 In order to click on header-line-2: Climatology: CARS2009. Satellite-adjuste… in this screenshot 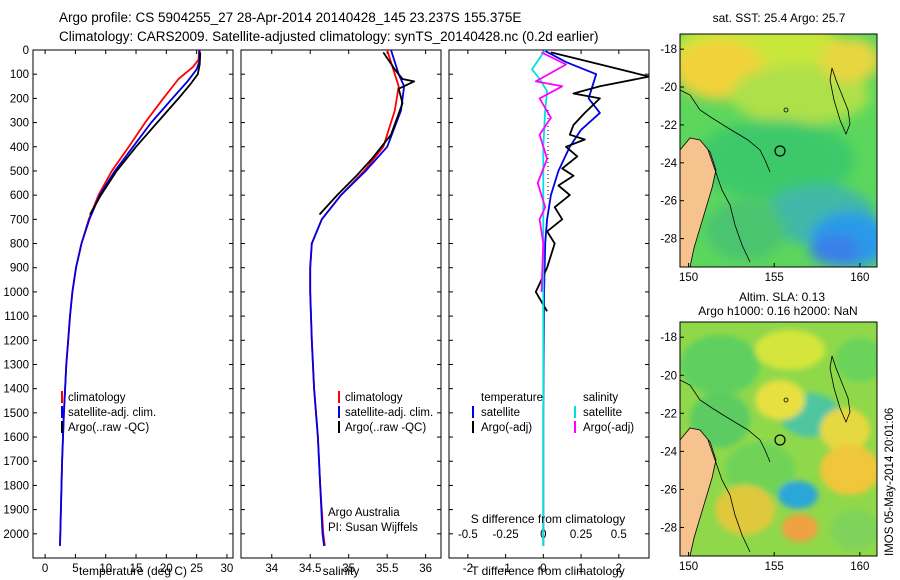, I will do `click(329, 36)`.